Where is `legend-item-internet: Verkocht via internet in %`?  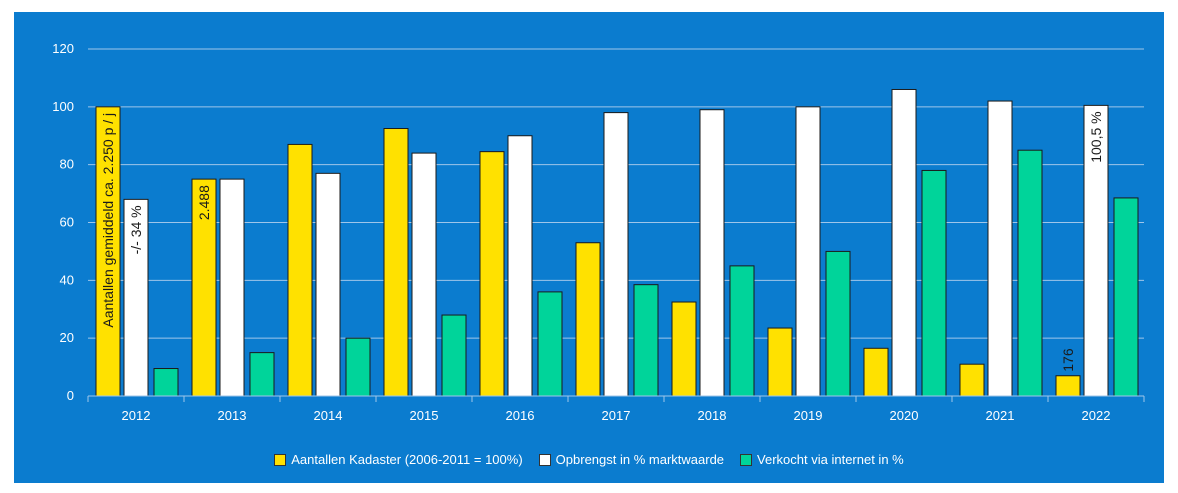 legend-item-internet: Verkocht via internet in % is located at coordinates (822, 459).